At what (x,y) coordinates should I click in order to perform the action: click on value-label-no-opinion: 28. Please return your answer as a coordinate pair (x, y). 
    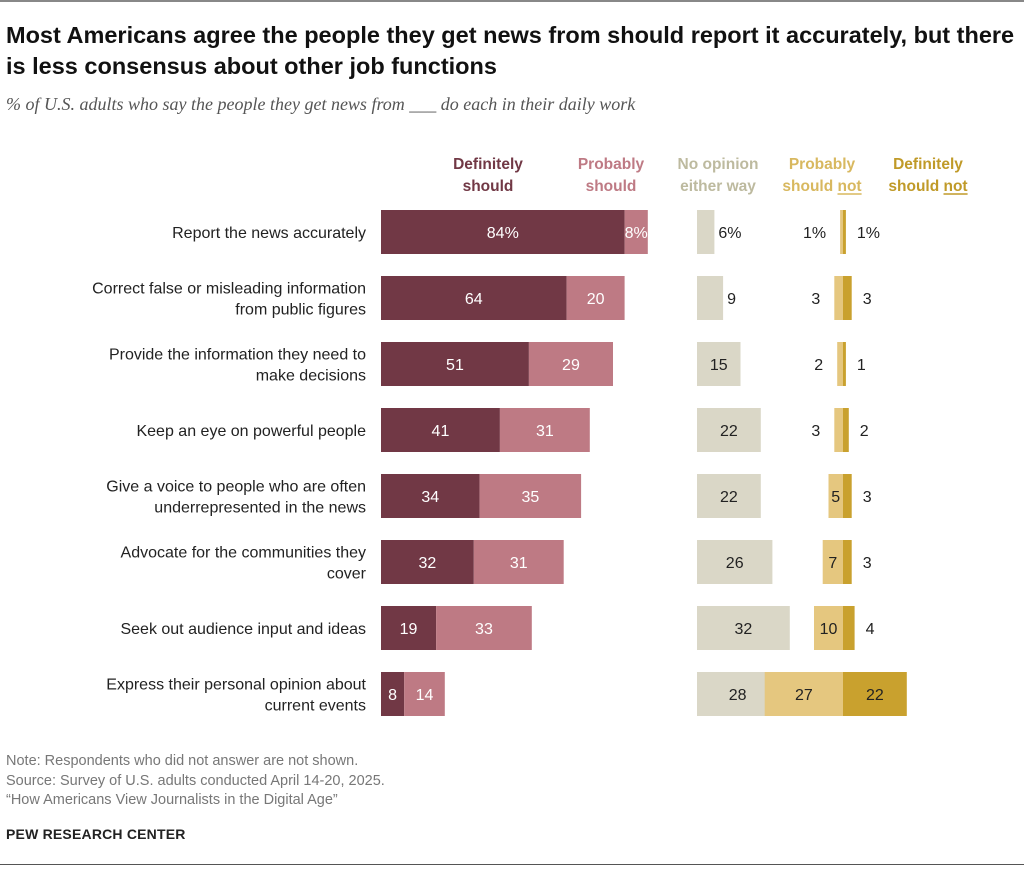
    Looking at the image, I should click on (738, 695).